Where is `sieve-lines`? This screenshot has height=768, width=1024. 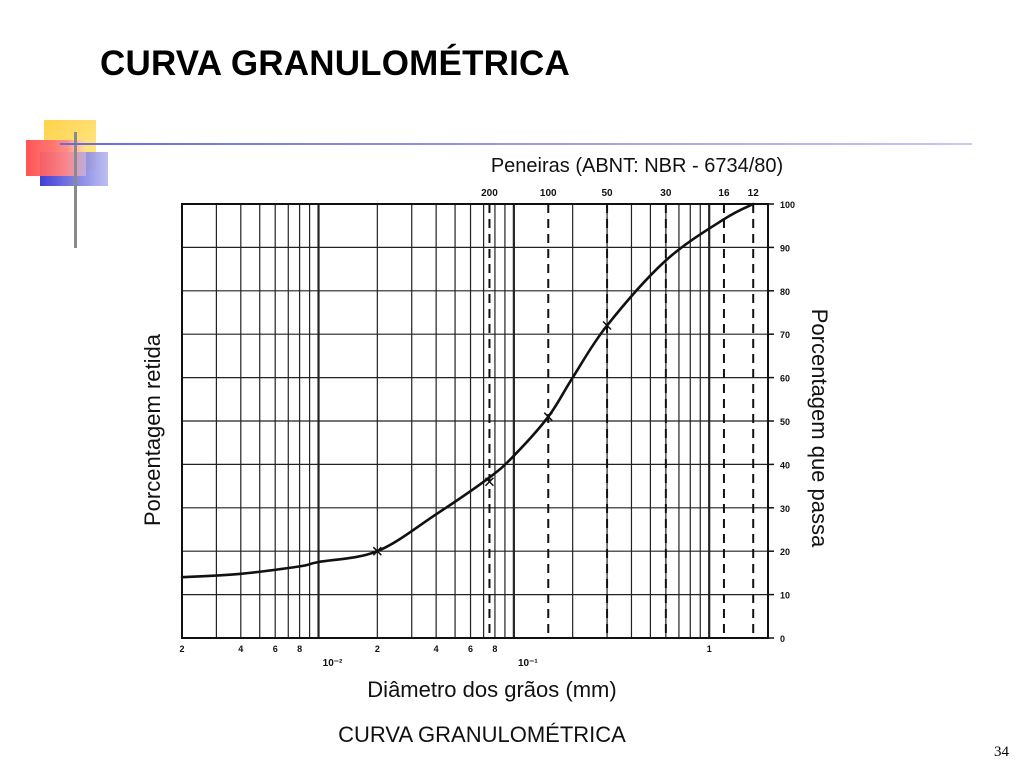
sieve-lines is located at coordinates (621, 421).